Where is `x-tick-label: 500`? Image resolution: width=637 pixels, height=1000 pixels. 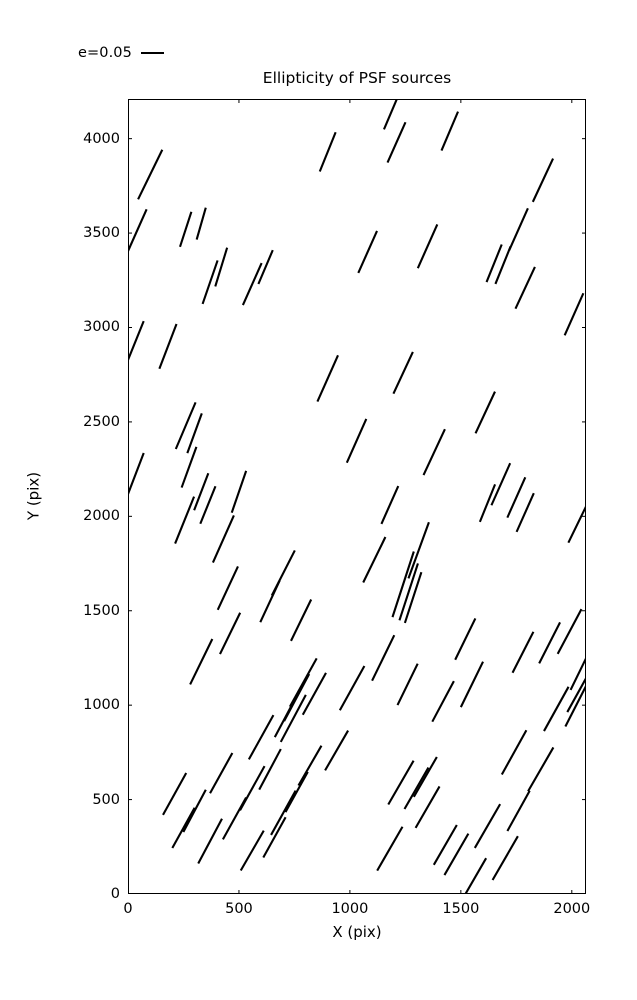 x-tick-label: 500 is located at coordinates (239, 909).